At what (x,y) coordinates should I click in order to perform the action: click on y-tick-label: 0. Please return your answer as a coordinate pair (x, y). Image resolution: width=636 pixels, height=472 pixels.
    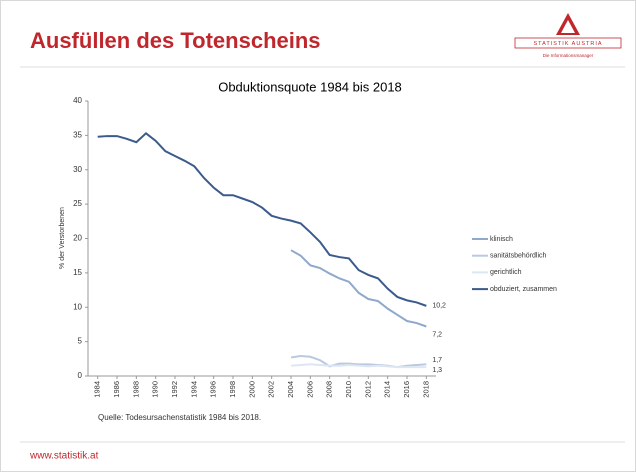
    Looking at the image, I should click on (80, 375).